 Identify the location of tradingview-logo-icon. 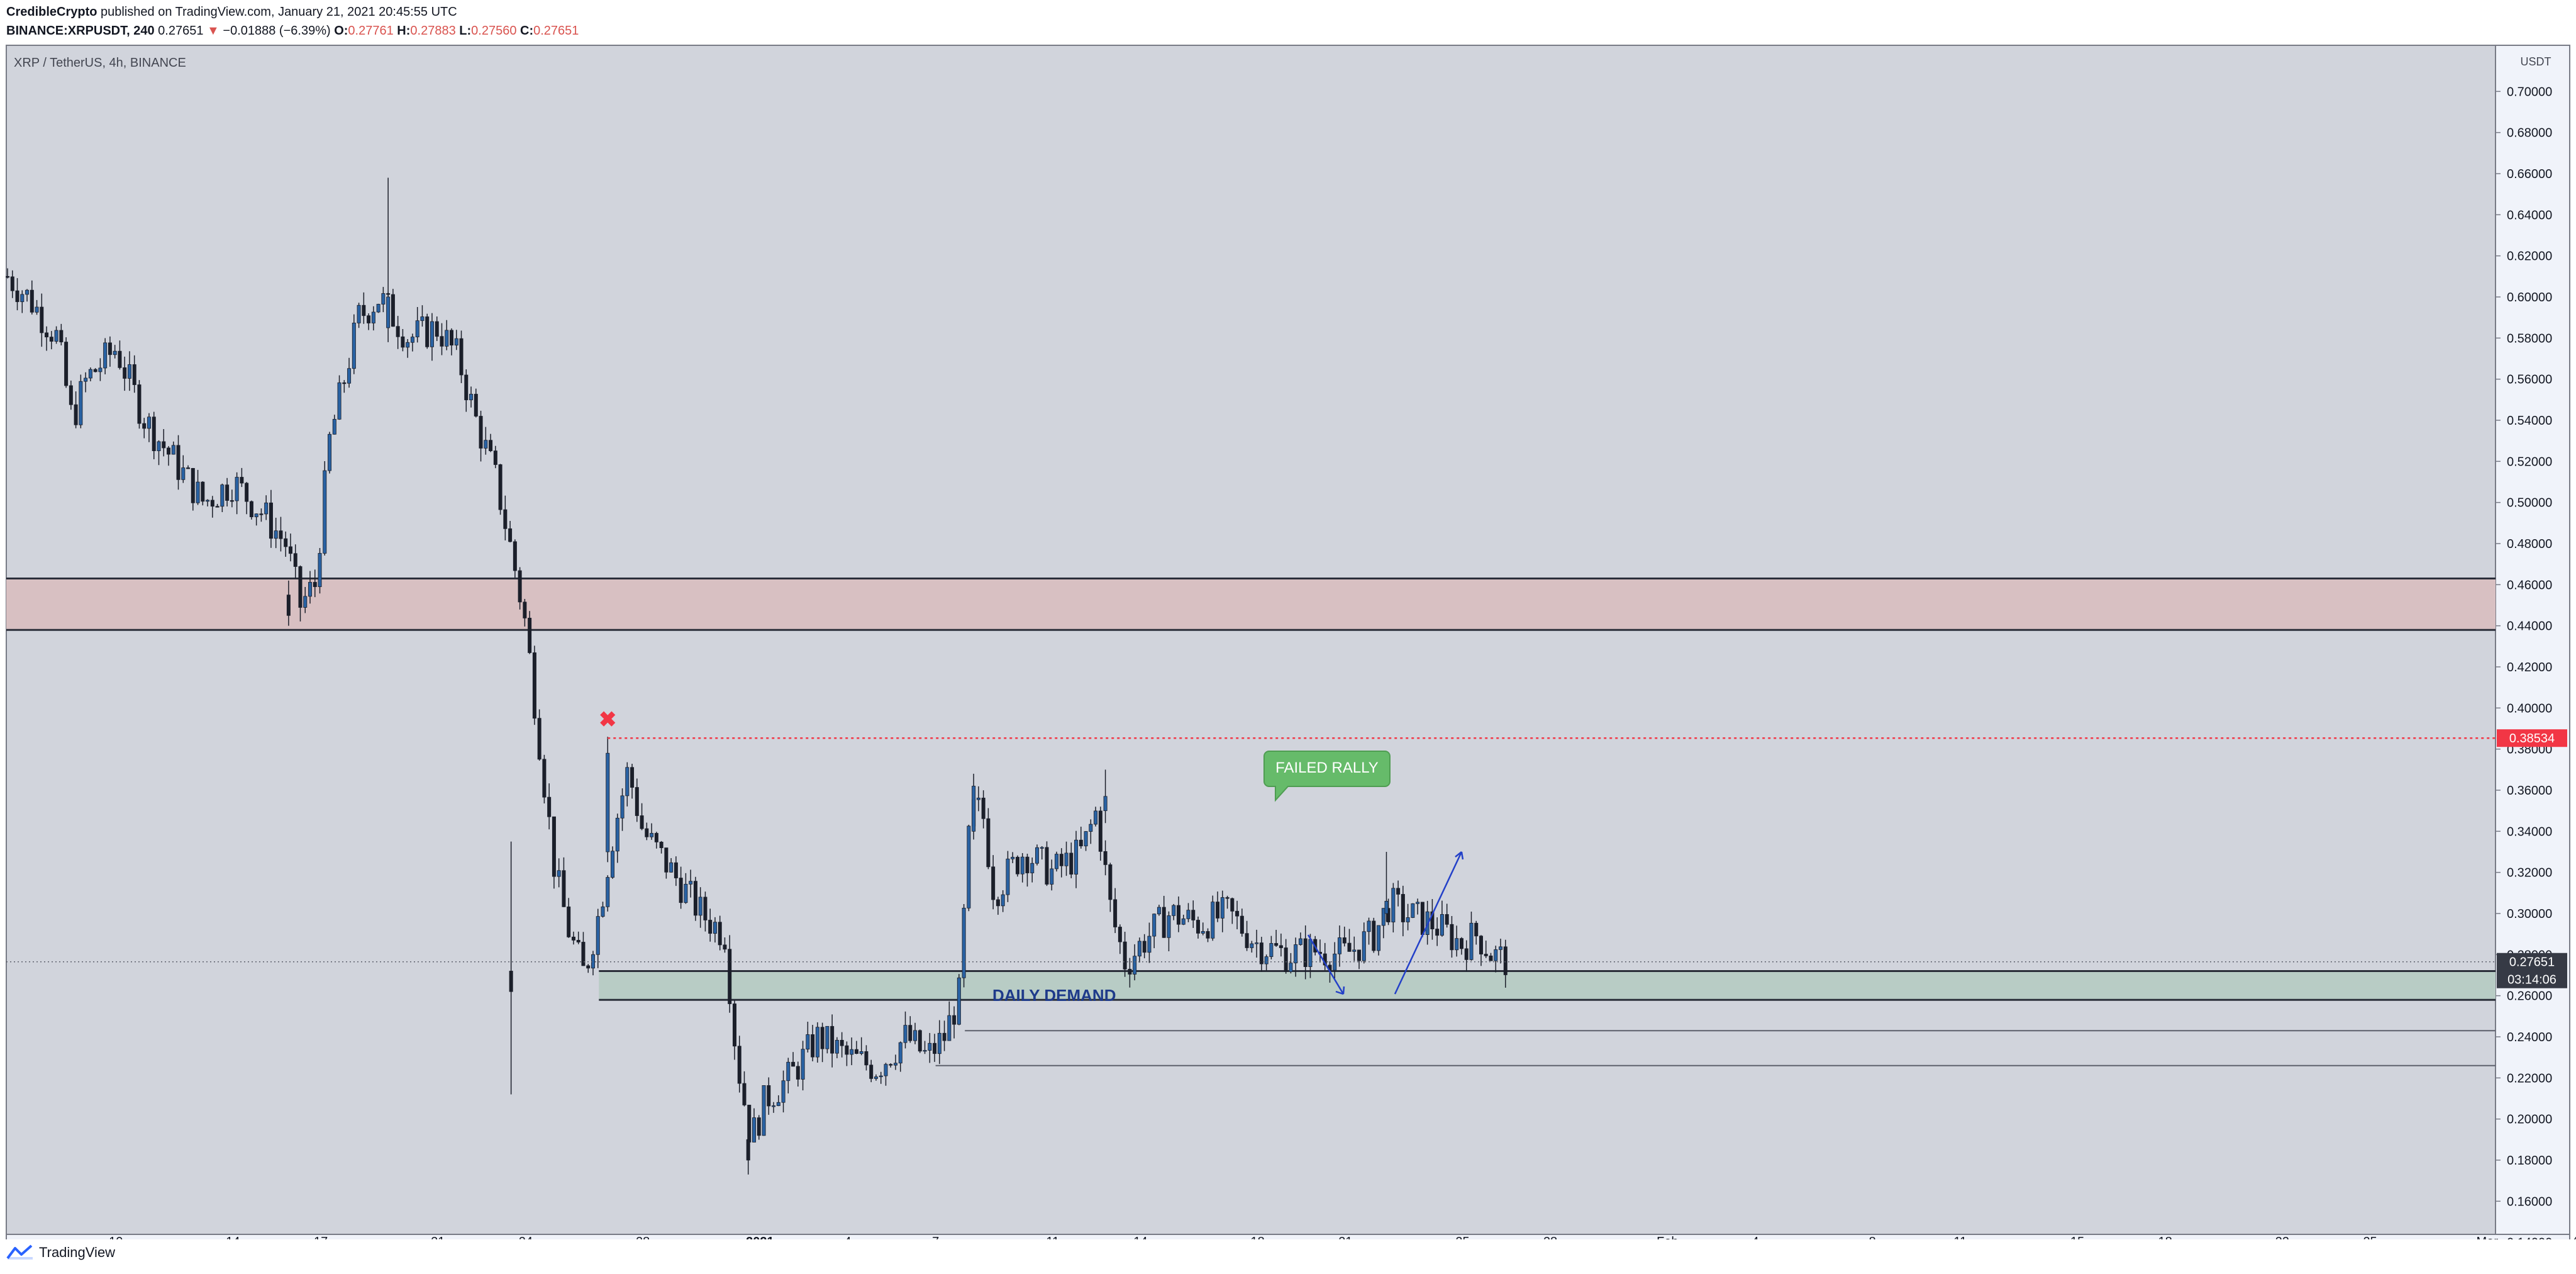
(20, 1252).